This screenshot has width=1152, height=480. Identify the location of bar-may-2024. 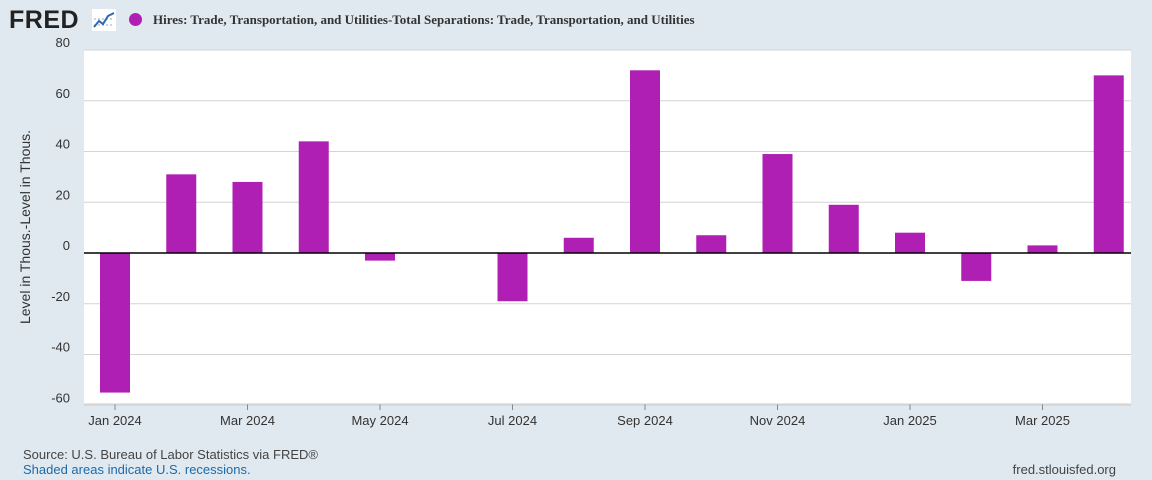
(380, 257).